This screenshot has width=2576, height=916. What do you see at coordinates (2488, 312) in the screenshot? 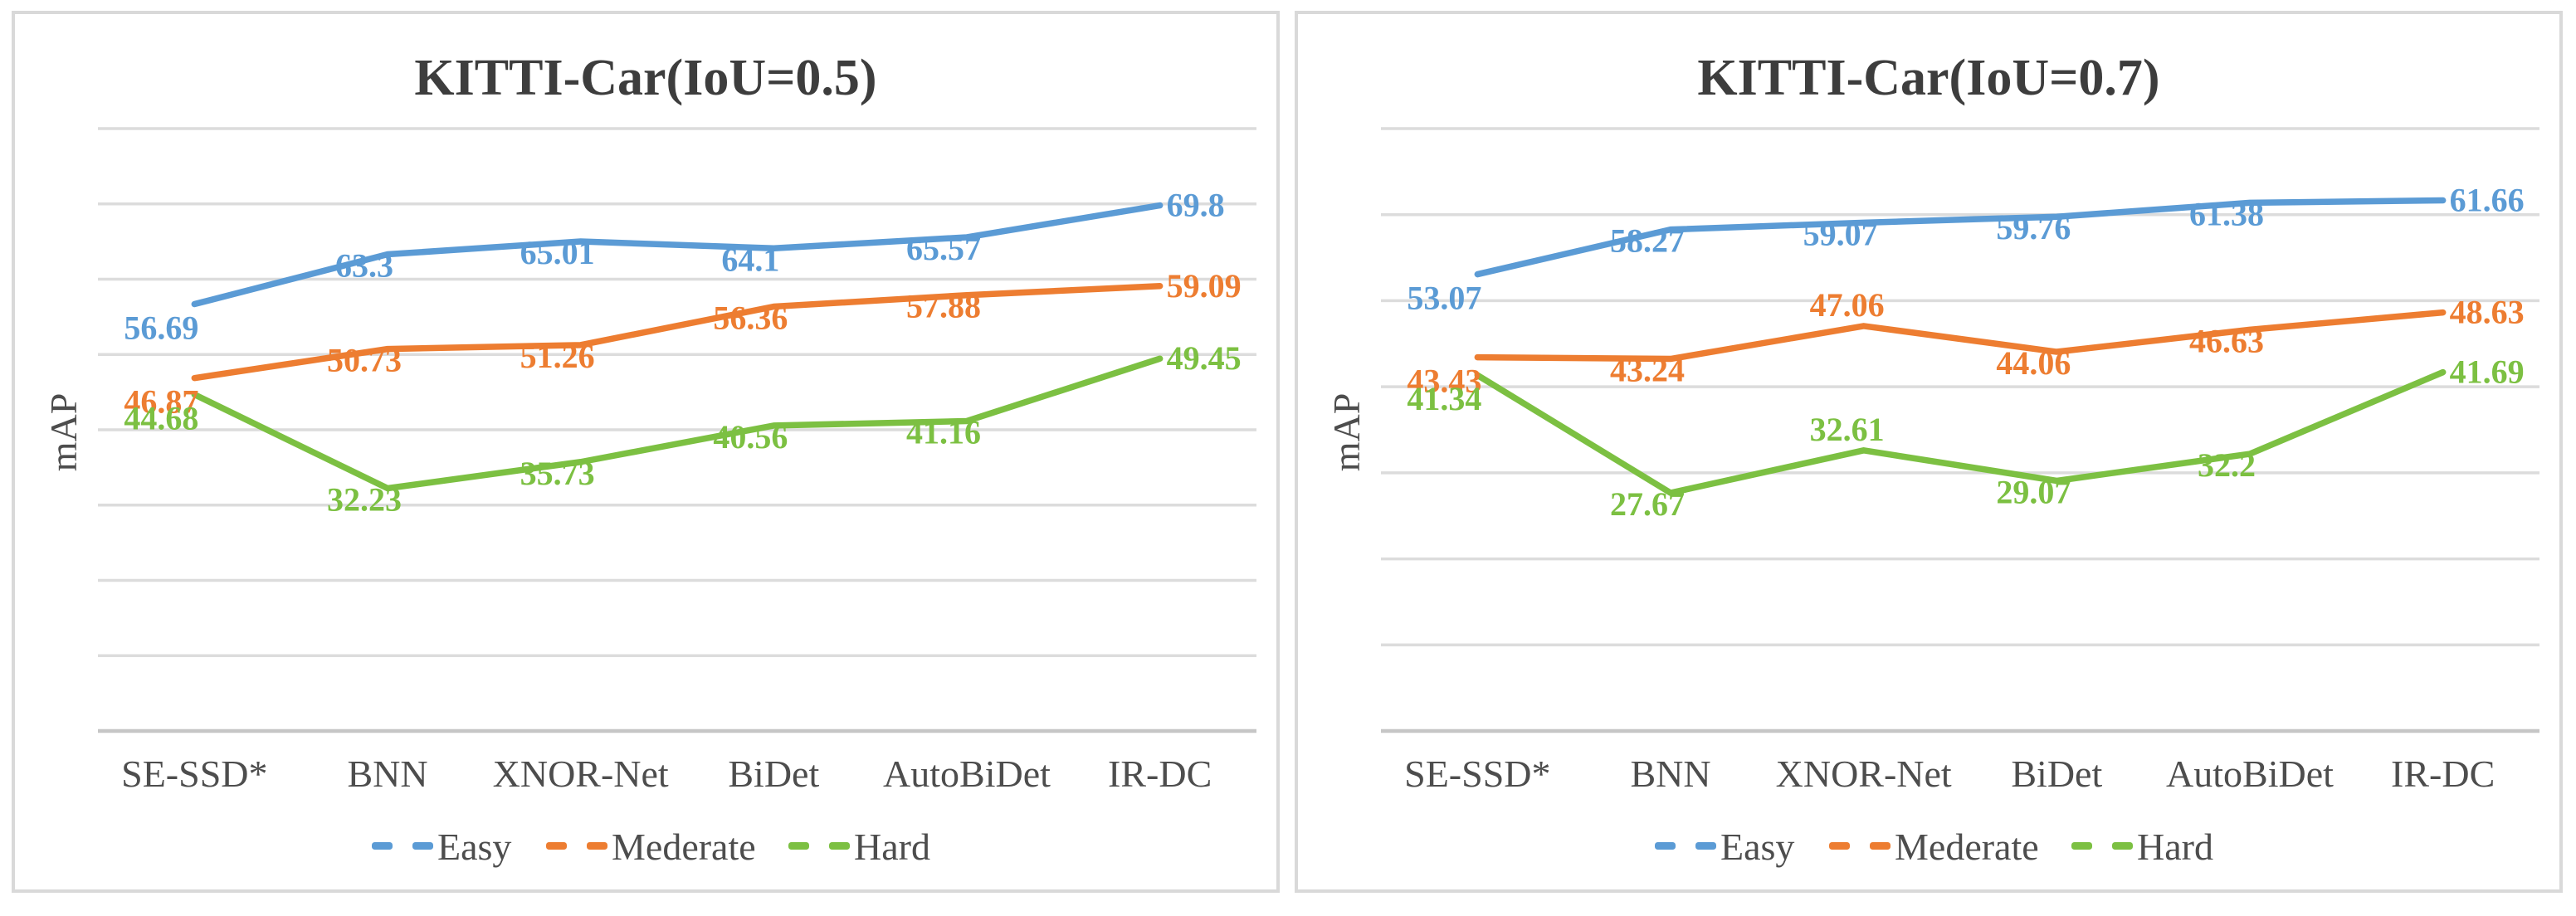
I see `data-label-mederate-ir-dc: 48.63` at bounding box center [2488, 312].